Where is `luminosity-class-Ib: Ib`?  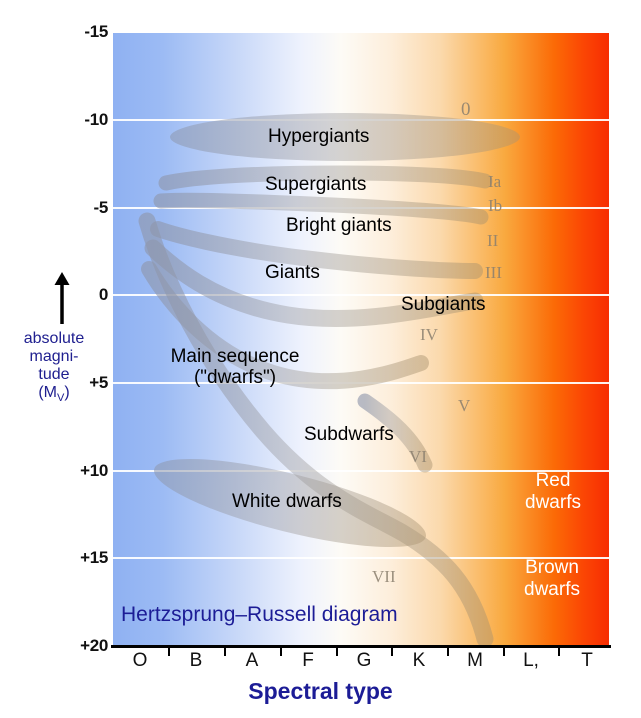 luminosity-class-Ib: Ib is located at coordinates (495, 205).